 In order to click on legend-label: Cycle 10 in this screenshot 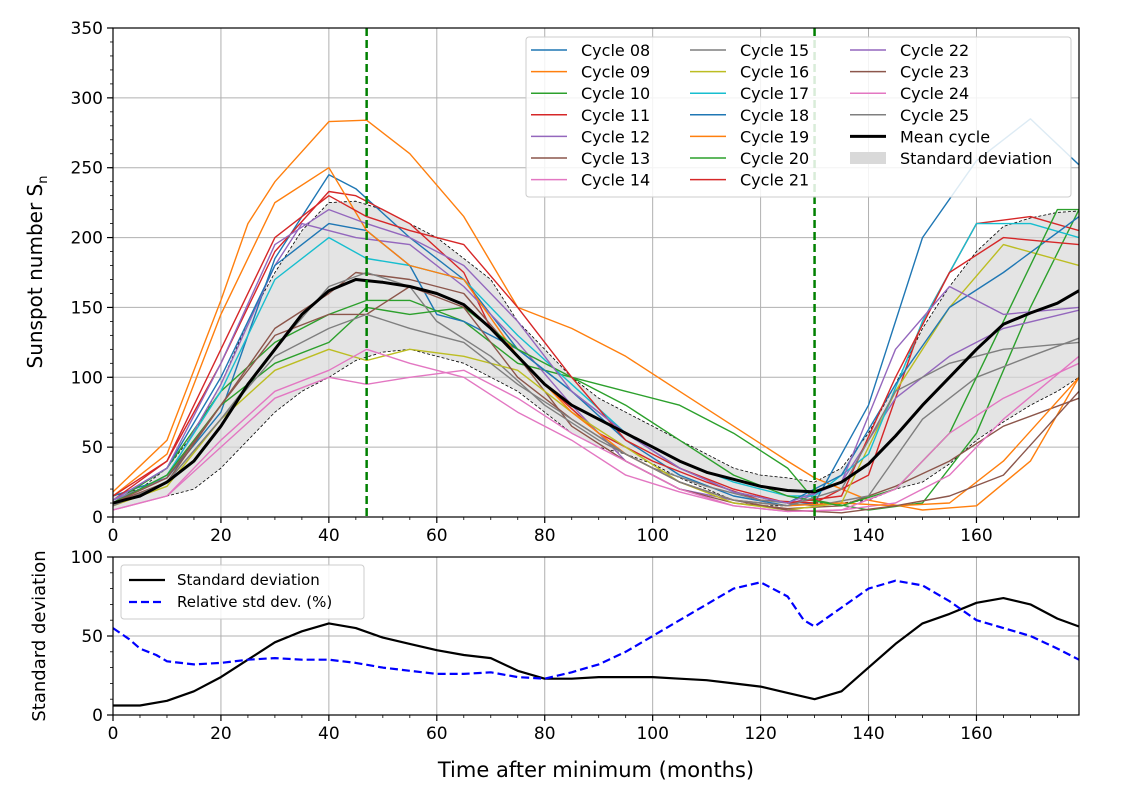, I will do `click(615, 93)`.